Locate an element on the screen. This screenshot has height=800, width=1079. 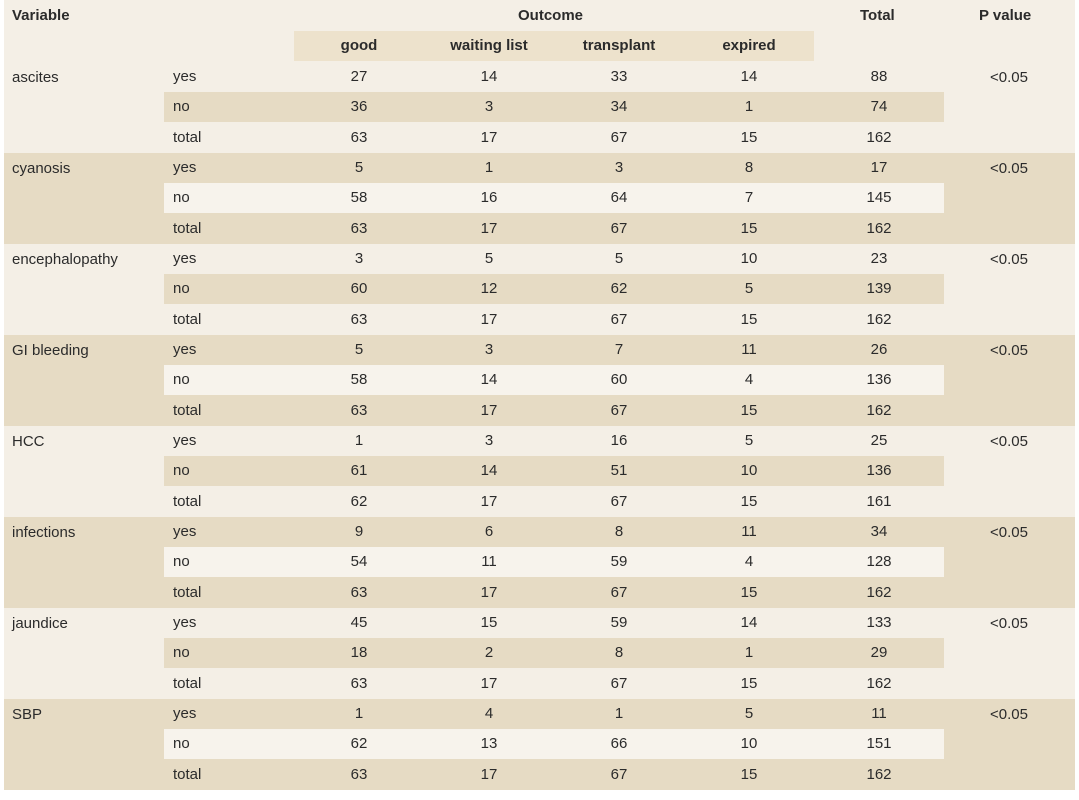
table-row: yes 3 5 5 10 23 is located at coordinates (554, 259).